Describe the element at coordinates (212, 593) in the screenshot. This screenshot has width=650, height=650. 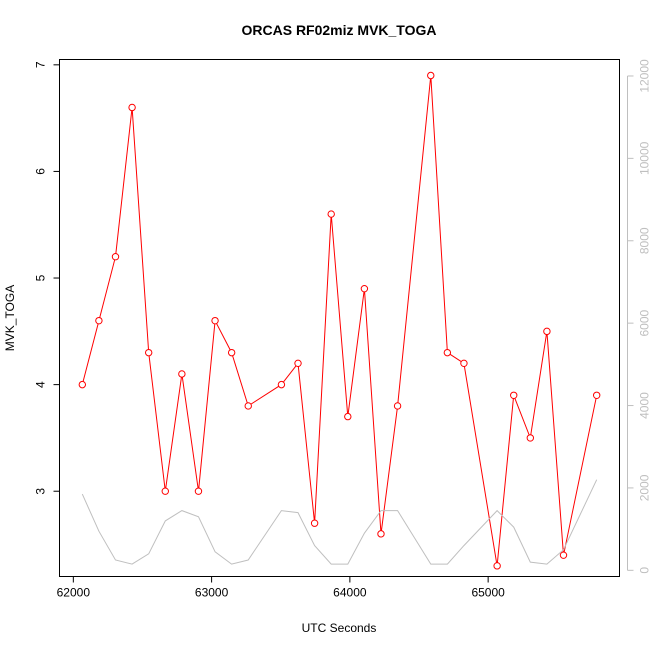
I see `x-tick-label: 63000` at that location.